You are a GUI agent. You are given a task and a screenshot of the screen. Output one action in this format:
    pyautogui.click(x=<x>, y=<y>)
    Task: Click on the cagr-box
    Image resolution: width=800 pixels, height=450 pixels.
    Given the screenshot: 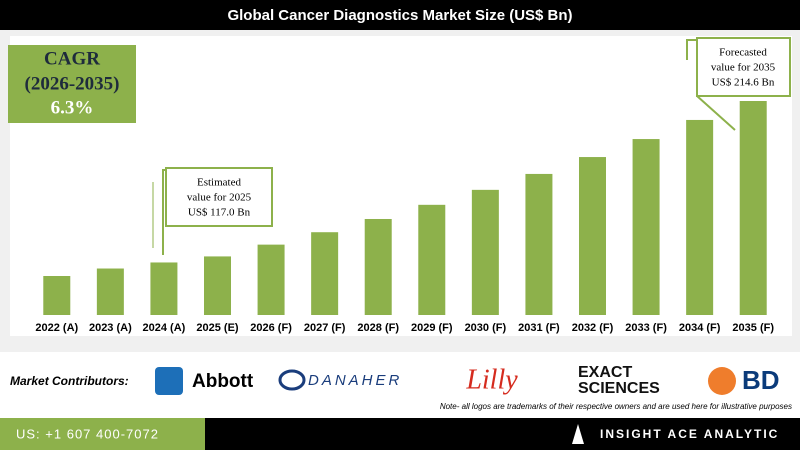 What is the action you would take?
    pyautogui.click(x=72, y=84)
    